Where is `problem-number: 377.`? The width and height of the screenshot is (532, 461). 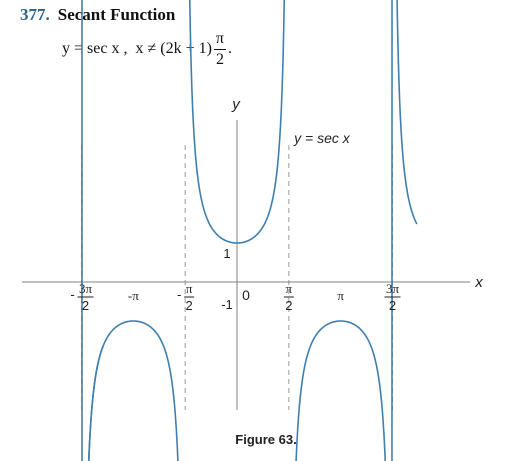 problem-number: 377. is located at coordinates (35, 14).